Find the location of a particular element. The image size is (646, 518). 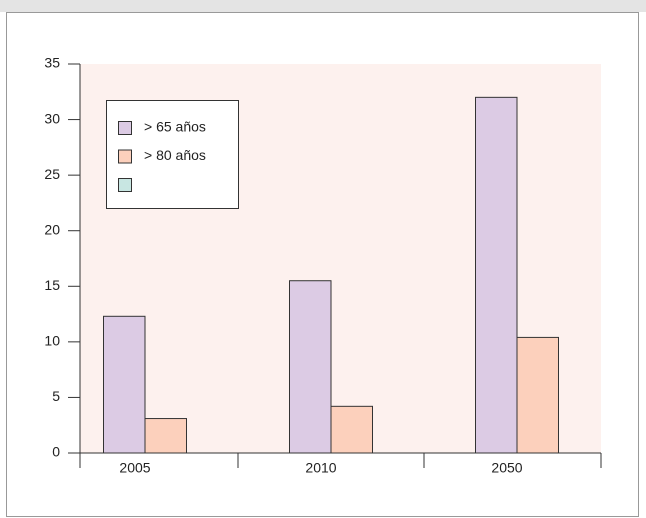

y-tick-label: 30 is located at coordinates (52, 118).